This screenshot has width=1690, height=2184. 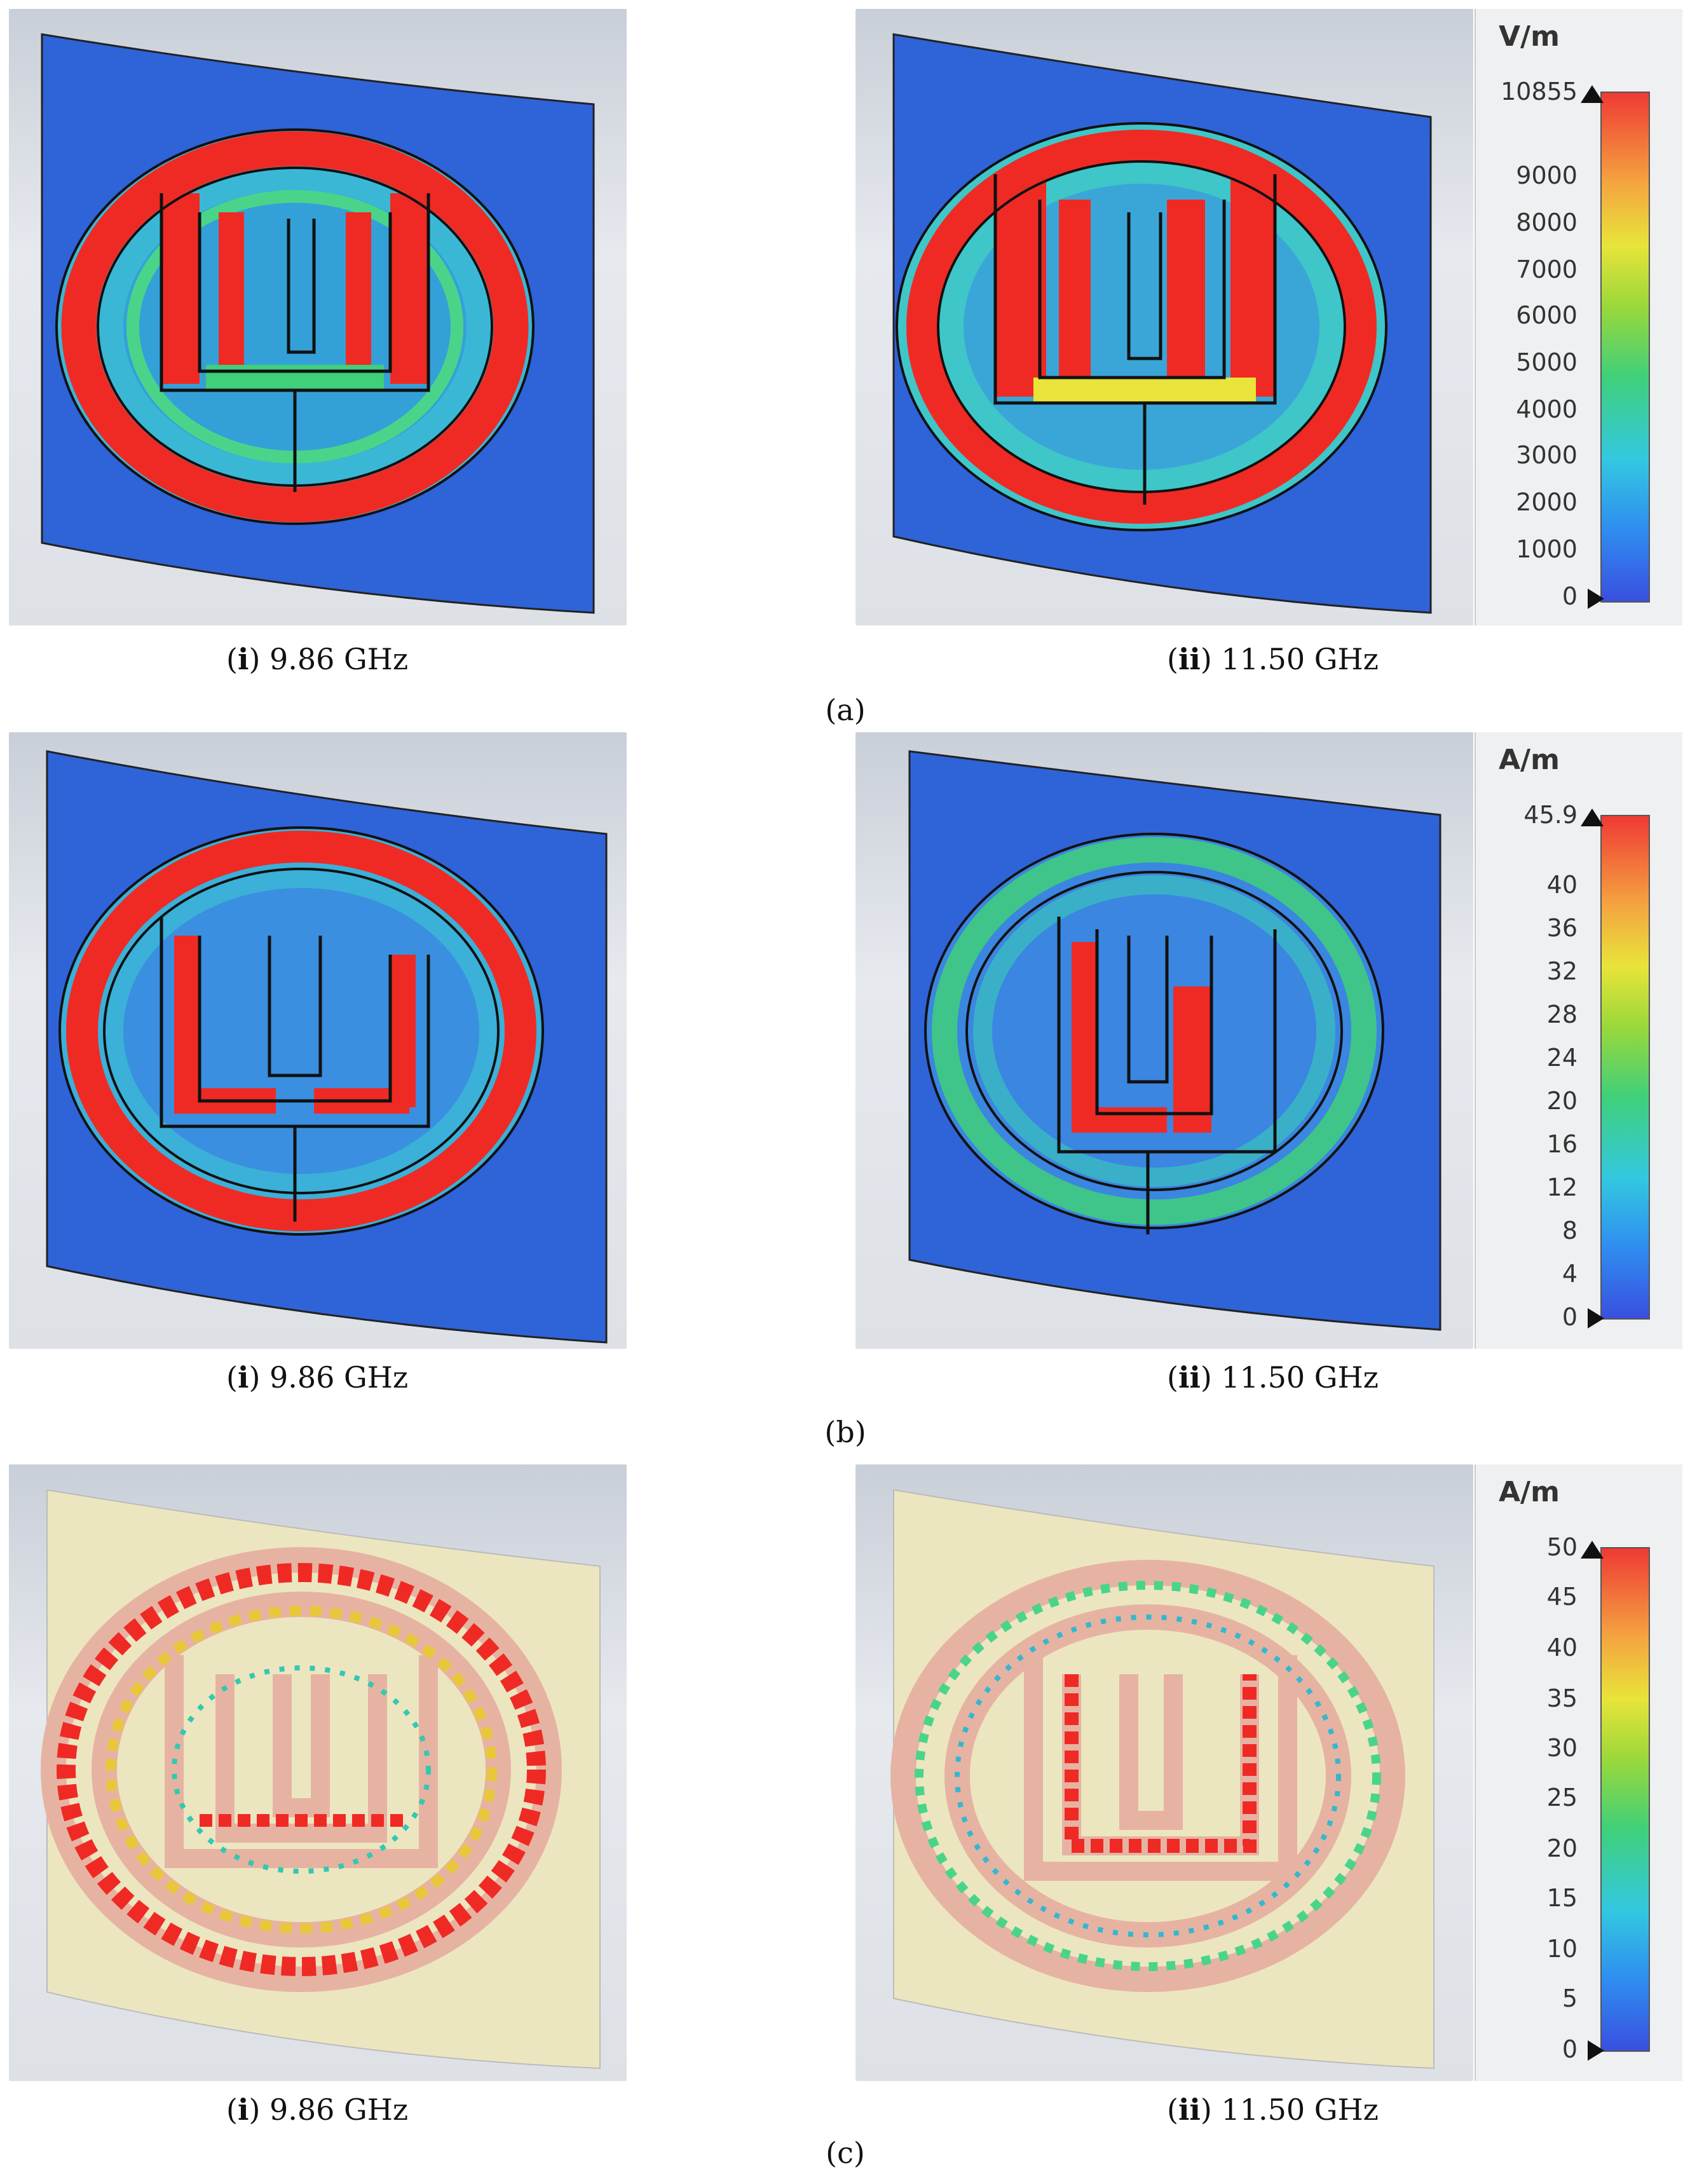 What do you see at coordinates (318, 659) in the screenshot?
I see `caption-a-i: (i) 9.86 GHz` at bounding box center [318, 659].